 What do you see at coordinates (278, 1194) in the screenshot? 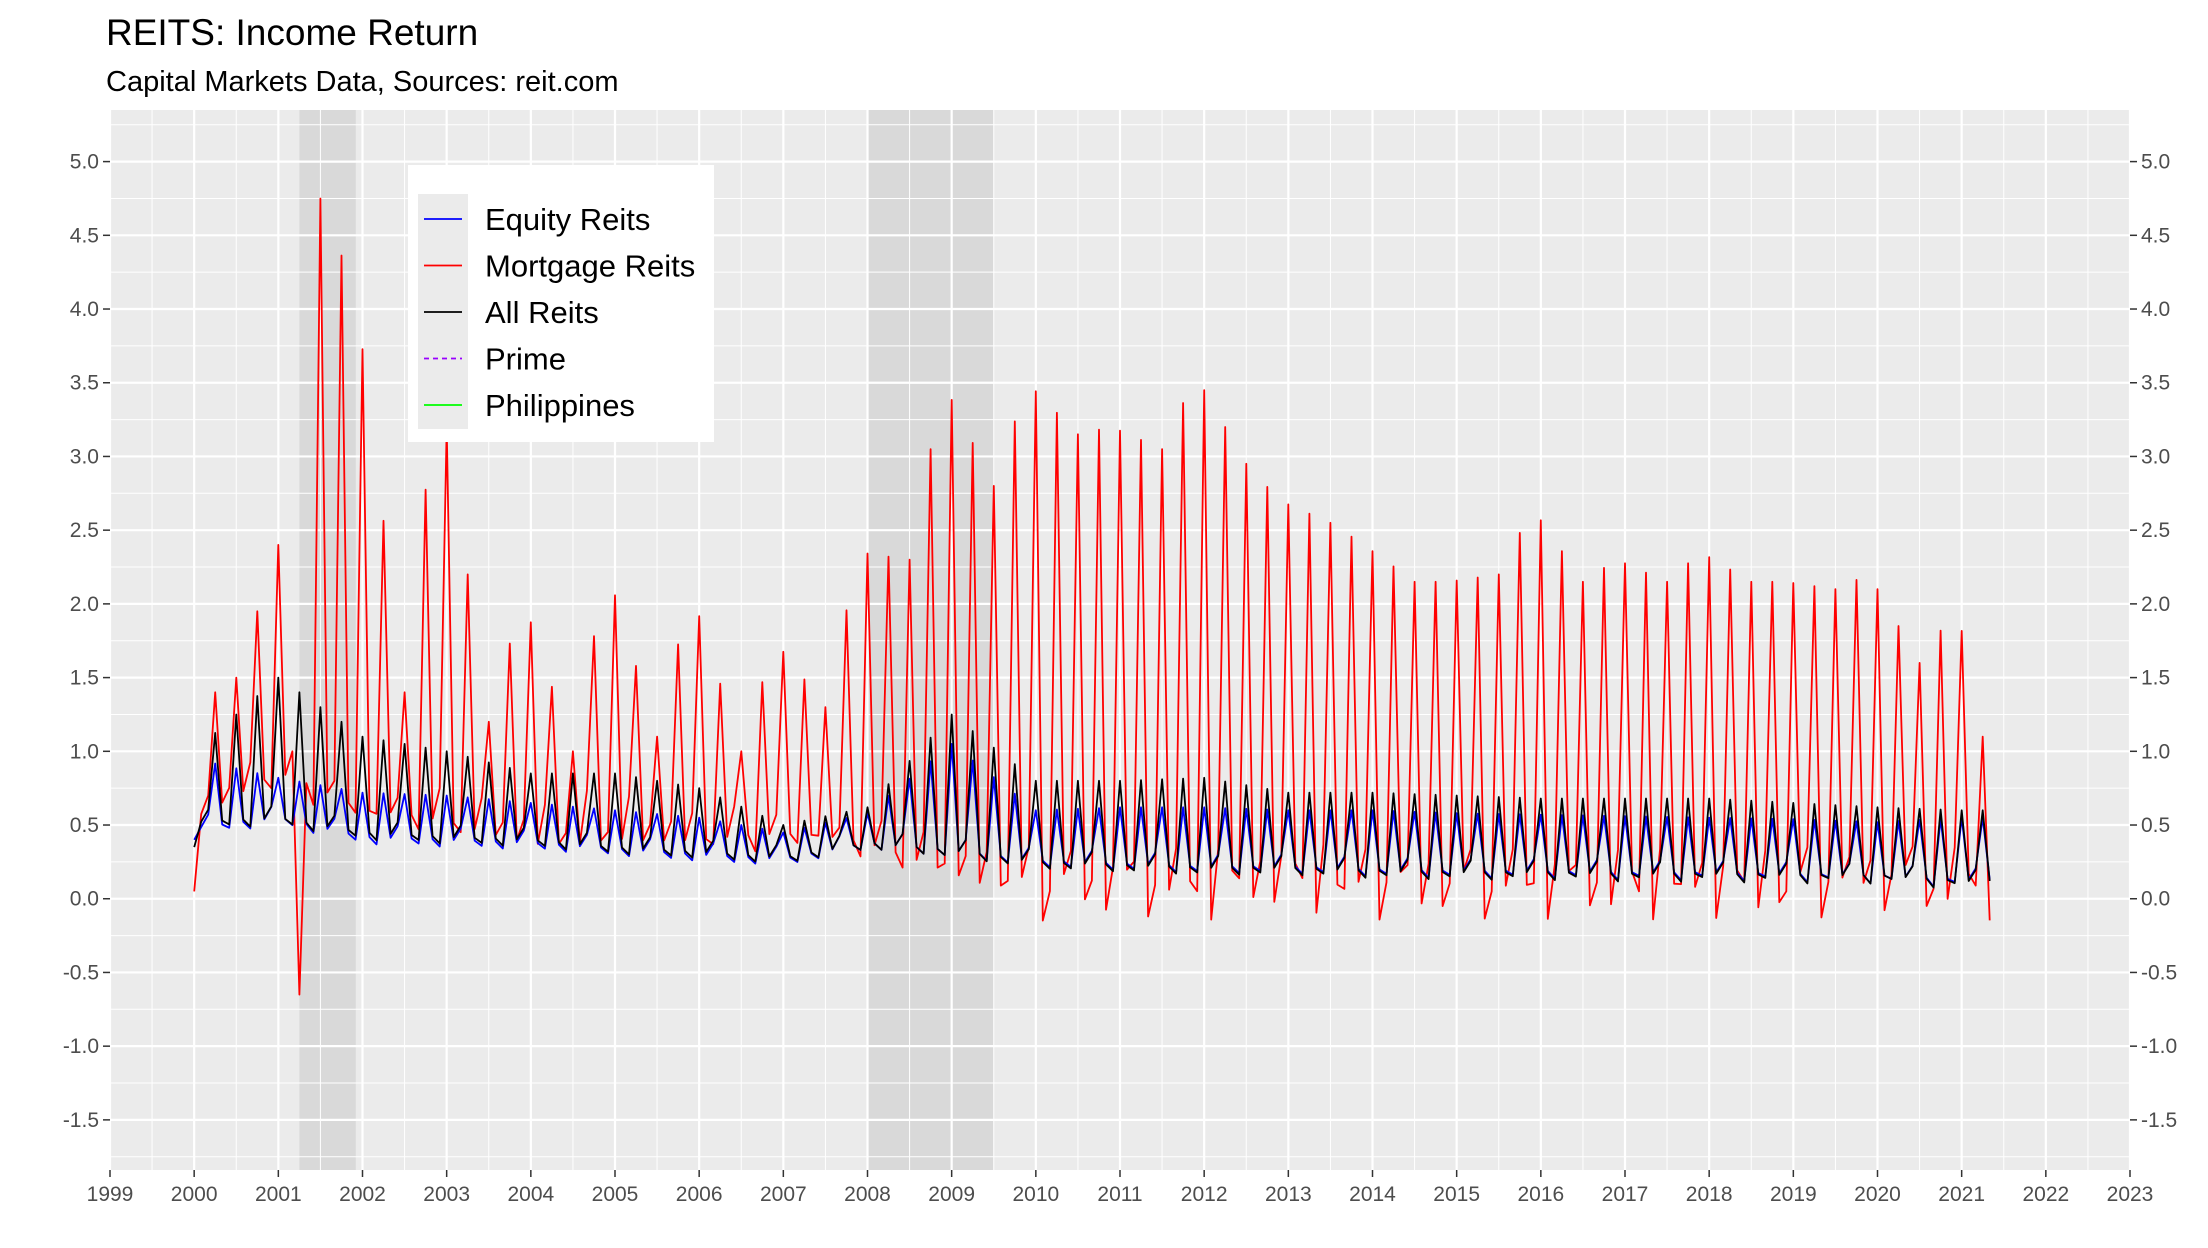
I see `x-tick-label: 2001` at bounding box center [278, 1194].